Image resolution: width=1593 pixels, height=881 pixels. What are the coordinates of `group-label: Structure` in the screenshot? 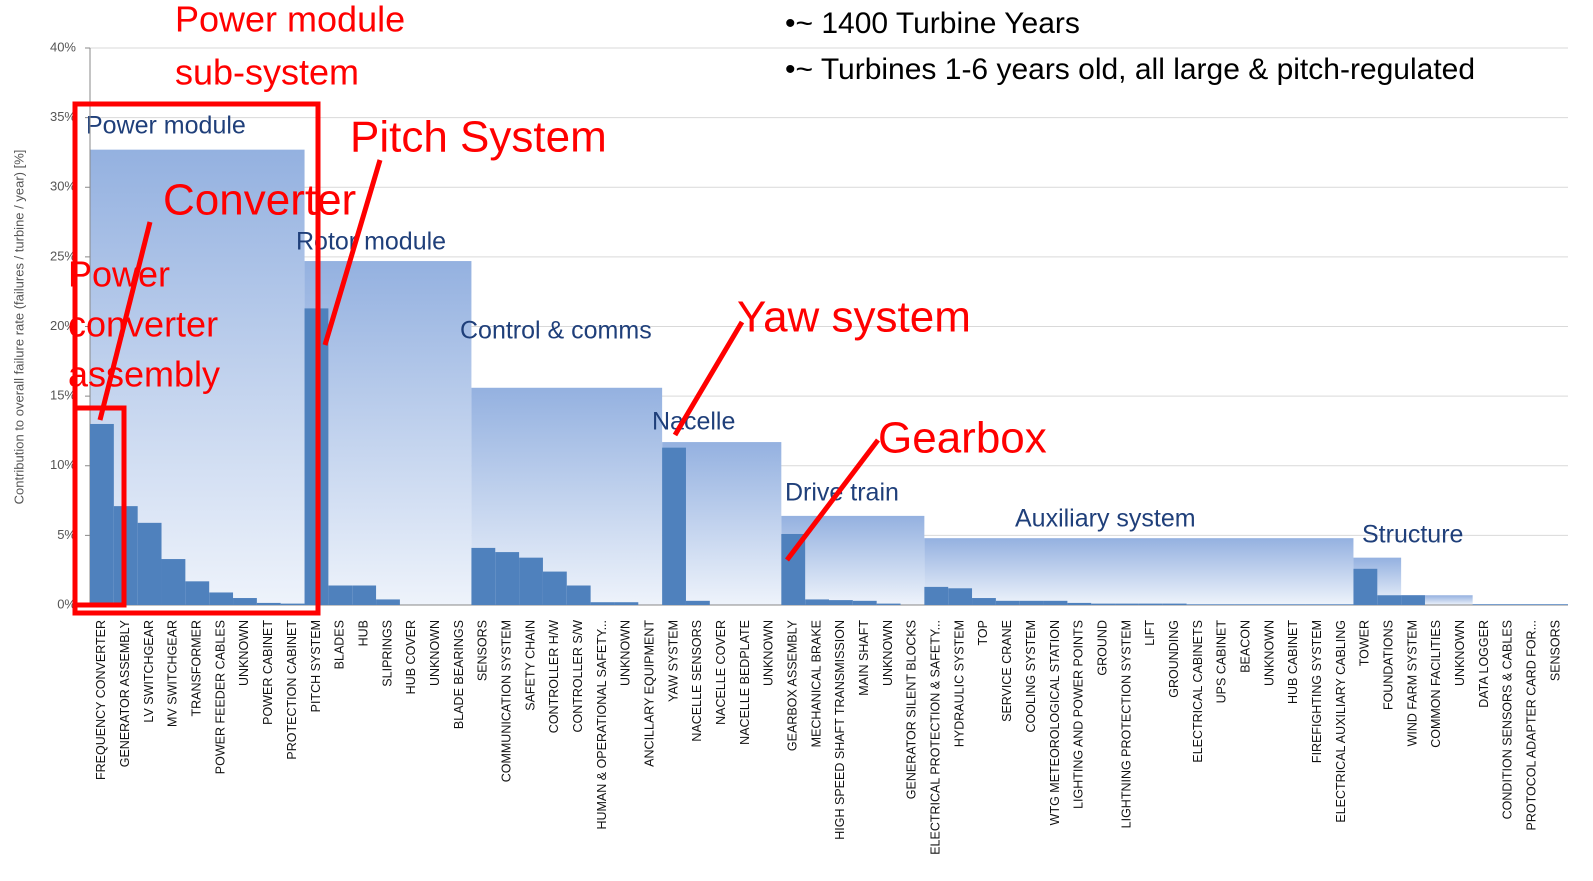 It's located at (1412, 535).